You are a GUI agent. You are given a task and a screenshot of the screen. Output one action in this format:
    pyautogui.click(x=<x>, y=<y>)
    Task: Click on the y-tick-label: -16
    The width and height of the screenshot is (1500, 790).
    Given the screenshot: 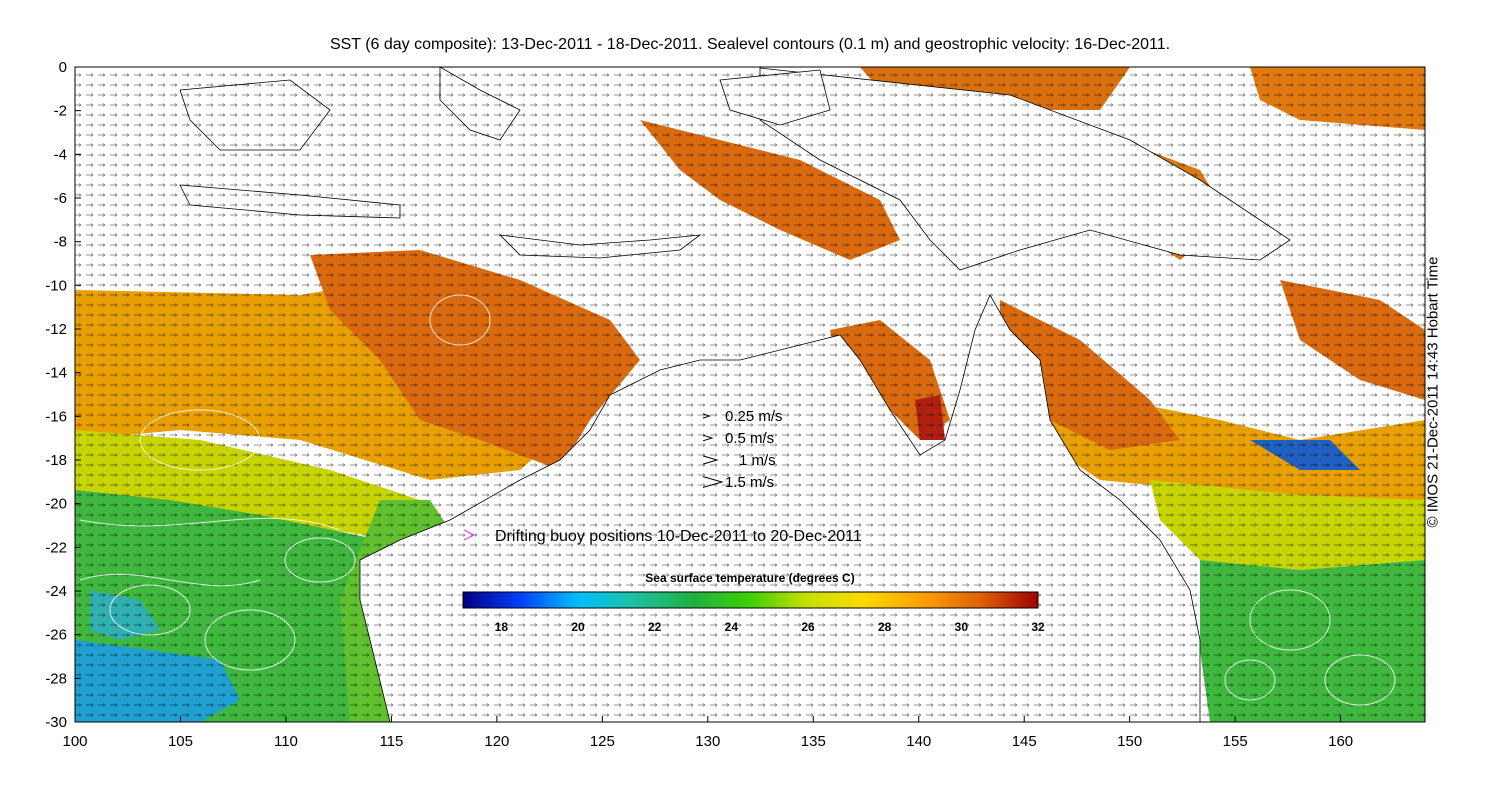 What is the action you would take?
    pyautogui.click(x=56, y=416)
    